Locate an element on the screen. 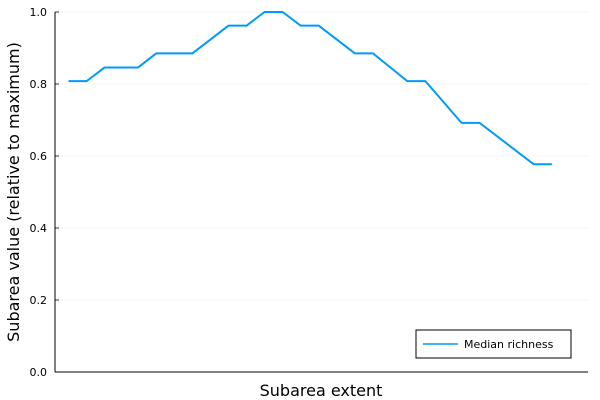  y-axis-title: Subarea value (relative to maximum) is located at coordinates (13, 192).